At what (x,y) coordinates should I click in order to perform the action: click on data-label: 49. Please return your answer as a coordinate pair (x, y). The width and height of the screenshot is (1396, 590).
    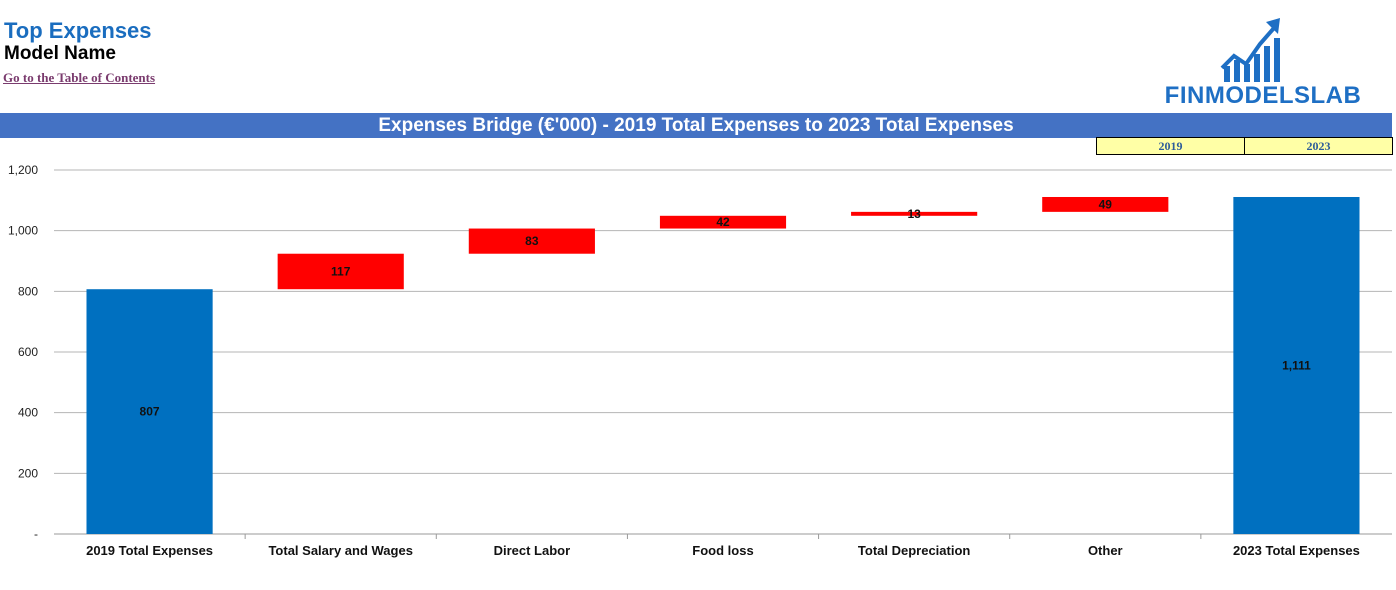
    Looking at the image, I should click on (1106, 204).